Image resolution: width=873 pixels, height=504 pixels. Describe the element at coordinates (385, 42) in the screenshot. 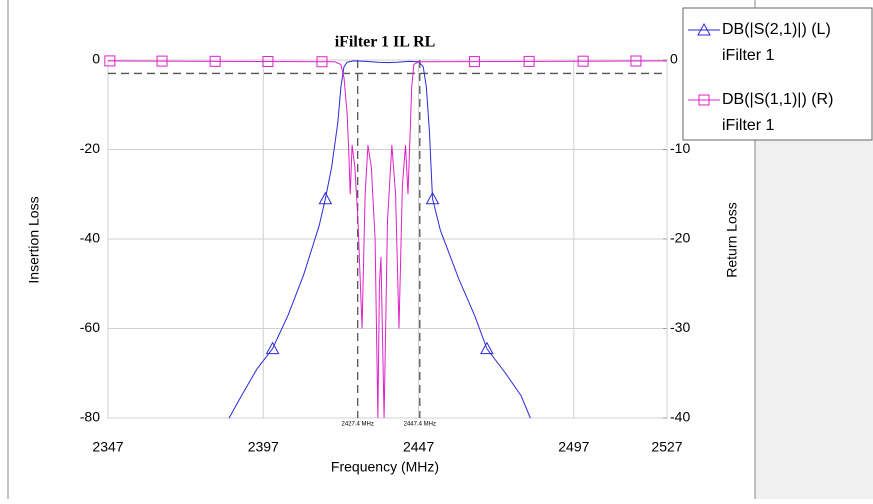

I see `chart-title: iFilter 1 IL RL` at that location.